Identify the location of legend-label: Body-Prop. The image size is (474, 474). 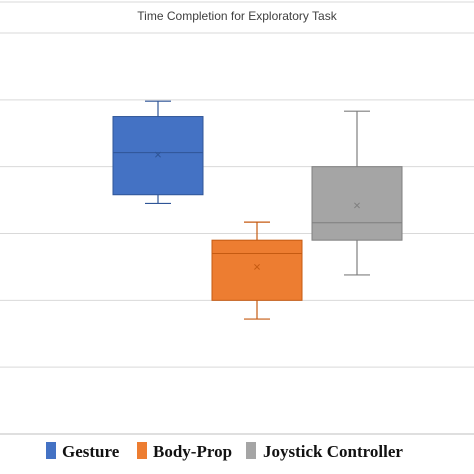
(192, 451).